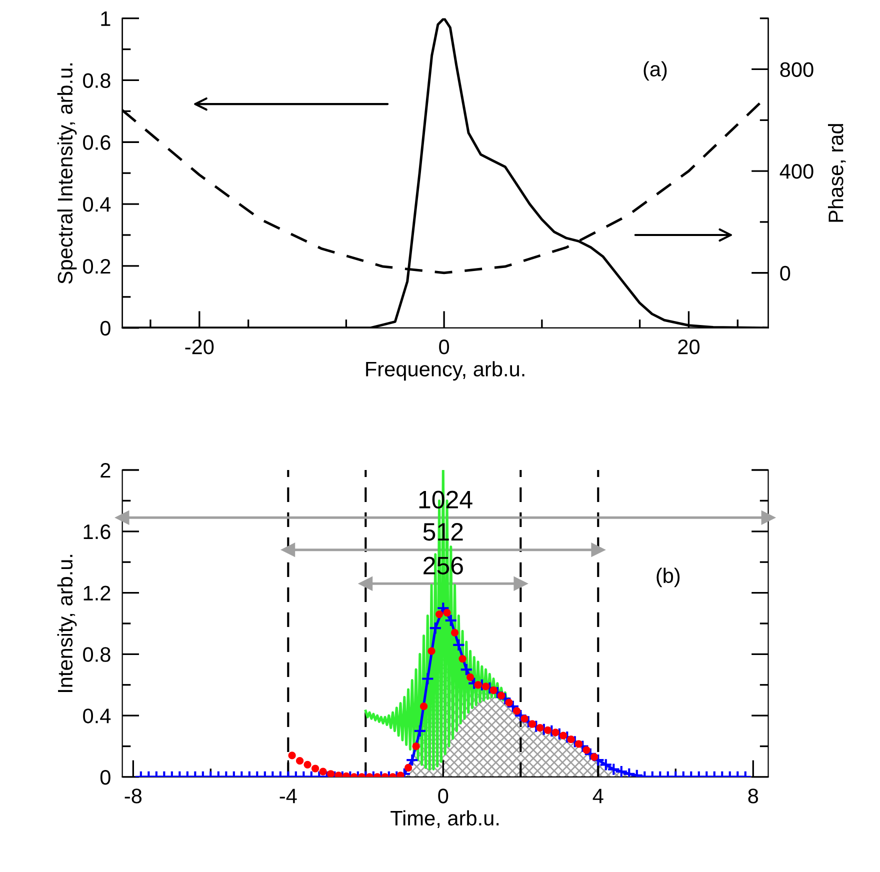 The height and width of the screenshot is (872, 880). Describe the element at coordinates (598, 796) in the screenshot. I see `x-tick-label: 4` at that location.